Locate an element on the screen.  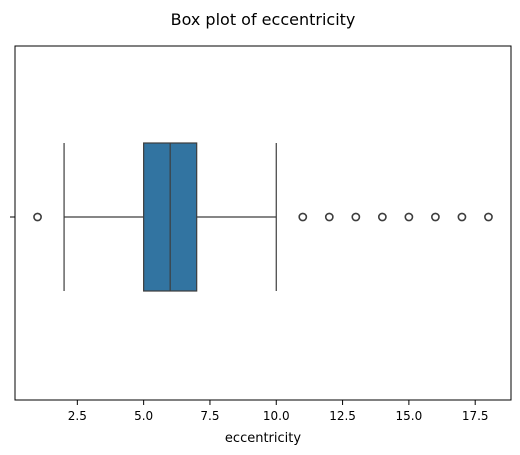
x-tick-label: 10.0 is located at coordinates (276, 416).